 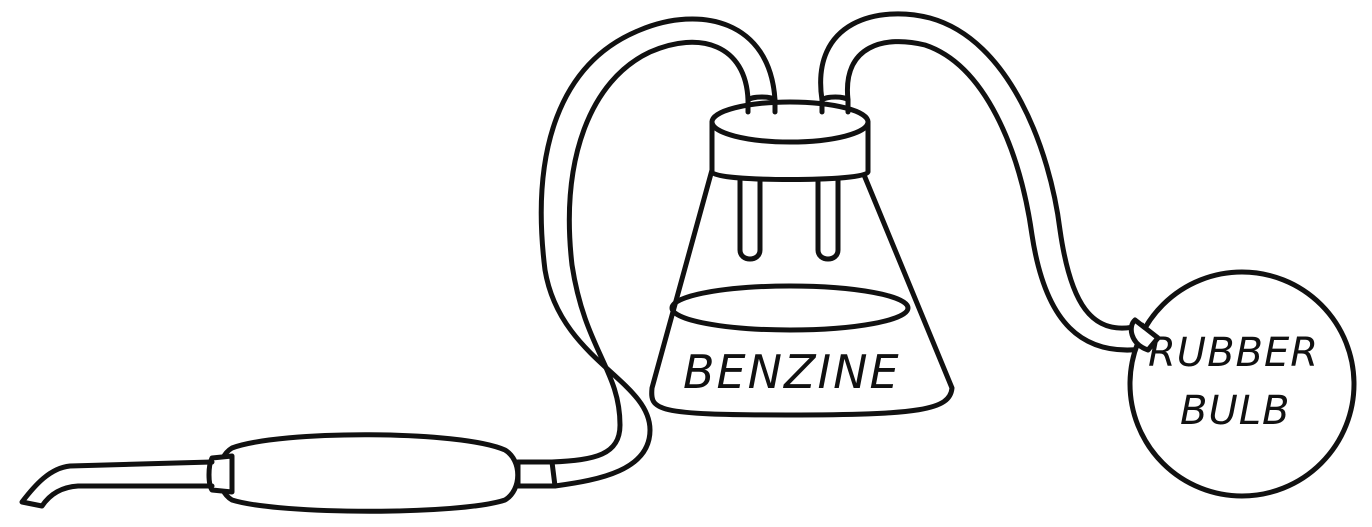 What do you see at coordinates (288, 473) in the screenshot?
I see `nozzle-handle` at bounding box center [288, 473].